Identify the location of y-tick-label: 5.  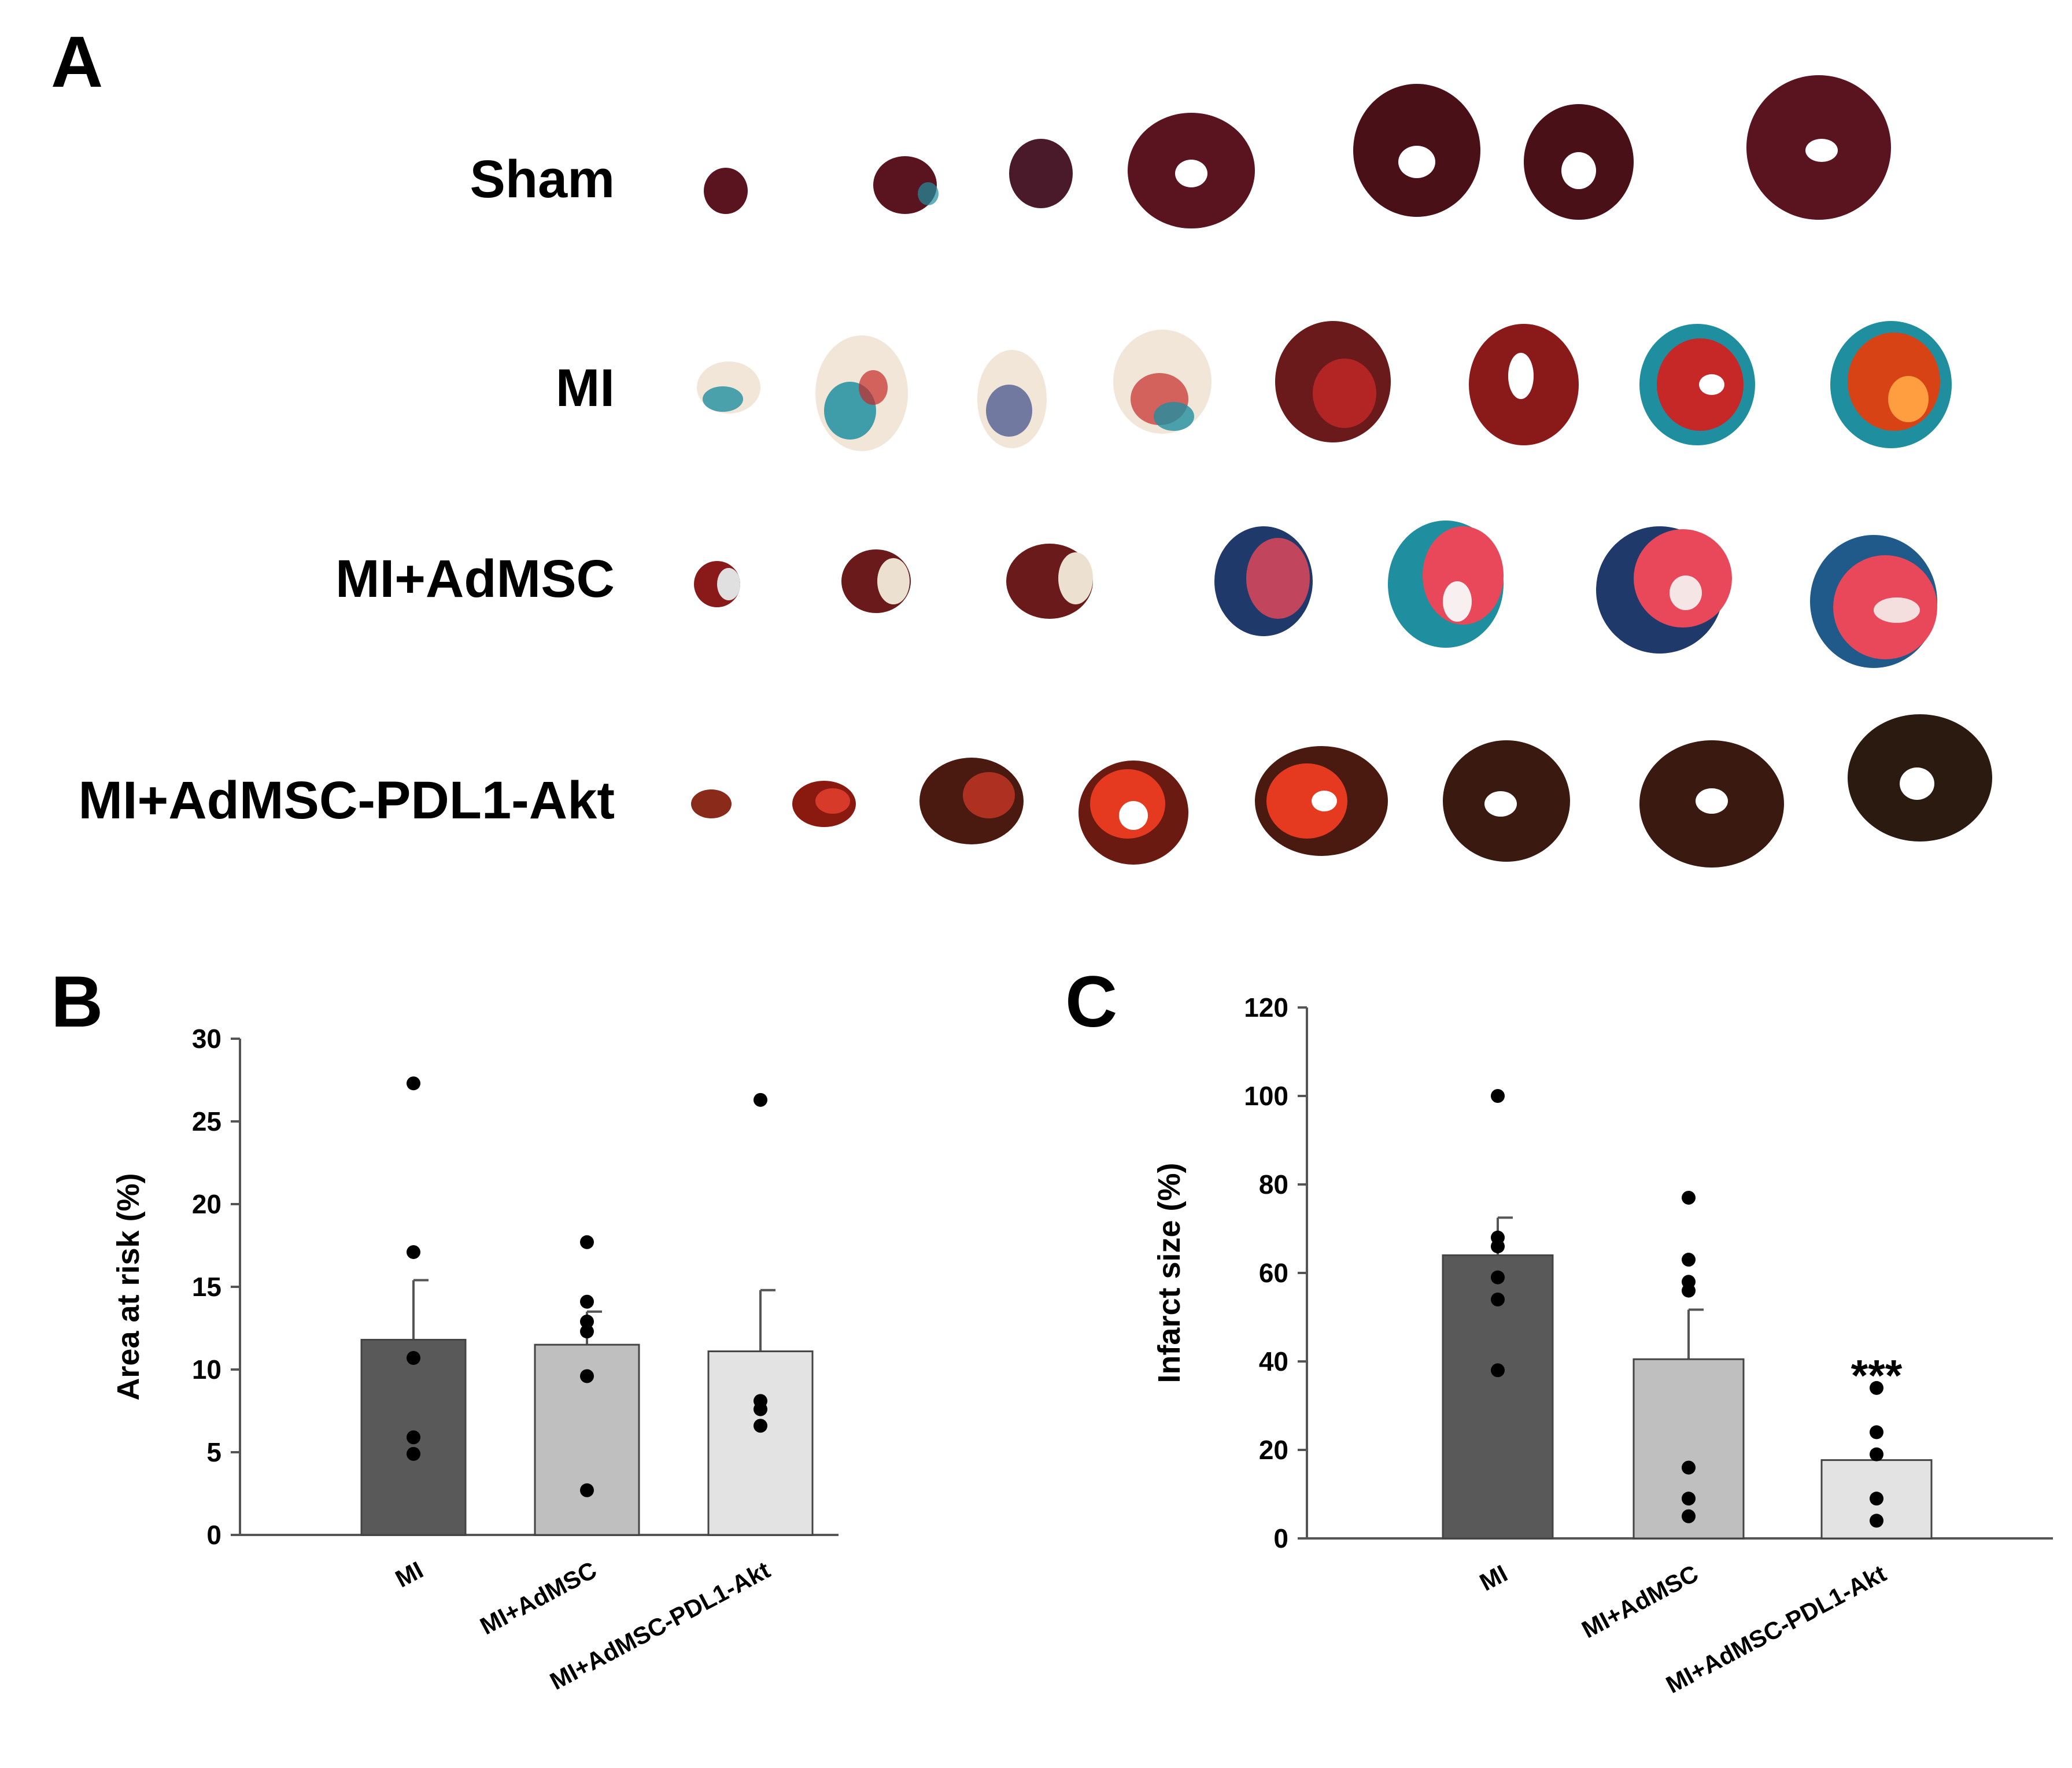
(214, 1452).